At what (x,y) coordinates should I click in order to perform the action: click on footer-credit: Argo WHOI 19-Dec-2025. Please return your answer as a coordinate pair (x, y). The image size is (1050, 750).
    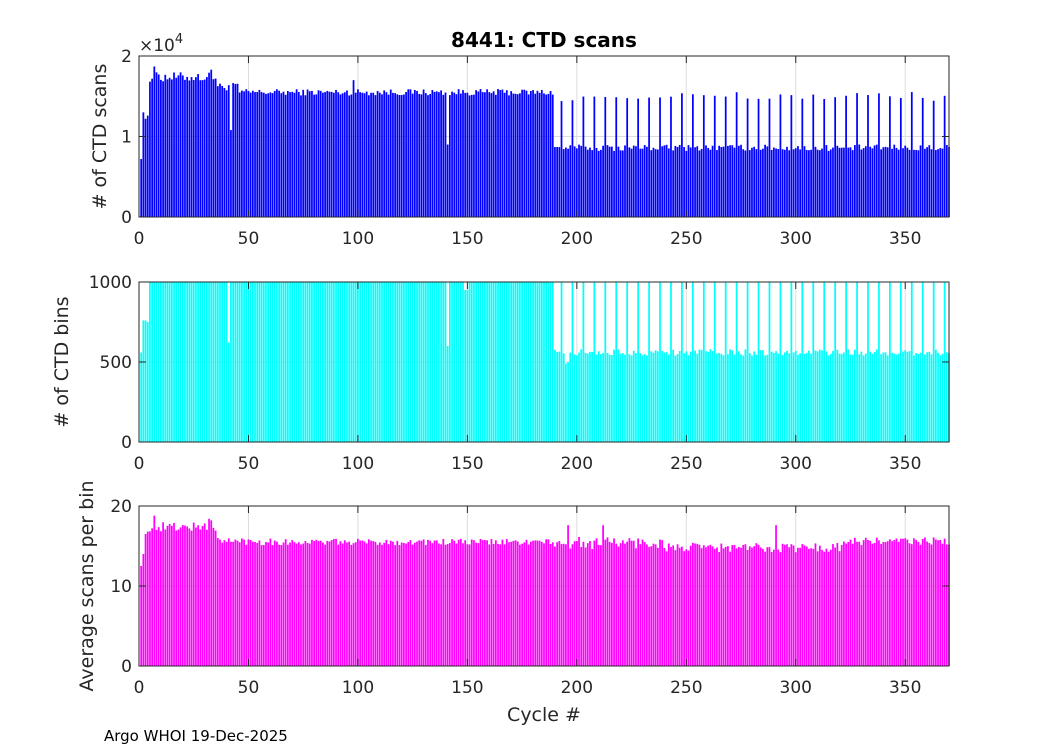
    Looking at the image, I should click on (196, 736).